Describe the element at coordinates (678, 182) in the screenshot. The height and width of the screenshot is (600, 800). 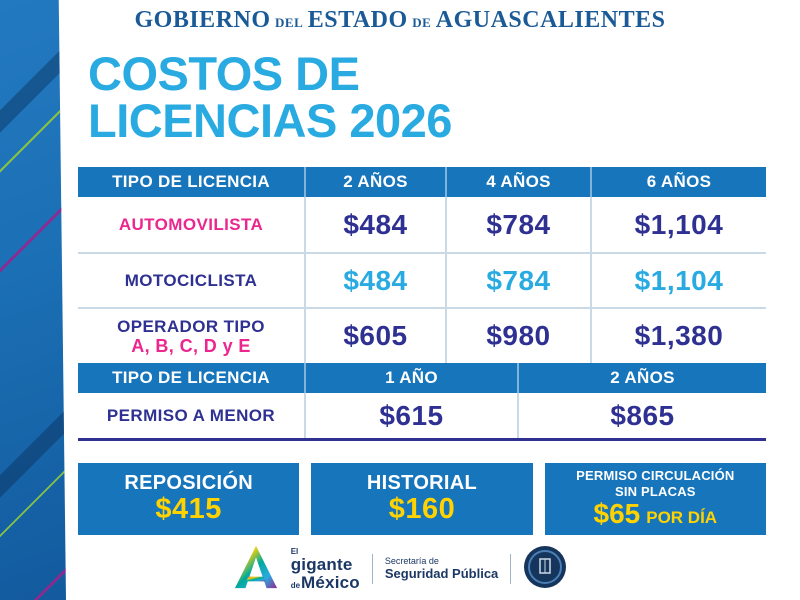
I see `table1-header-6anos: 6 AÑOS` at that location.